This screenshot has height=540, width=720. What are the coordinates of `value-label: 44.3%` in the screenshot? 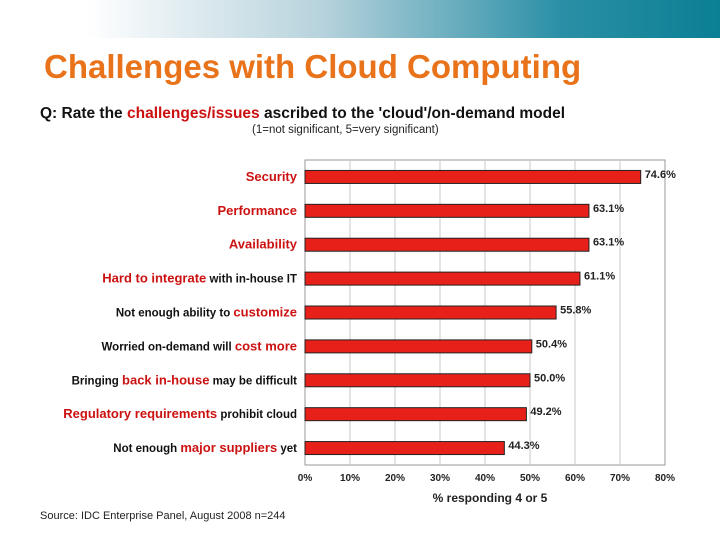 It's located at (523, 446).